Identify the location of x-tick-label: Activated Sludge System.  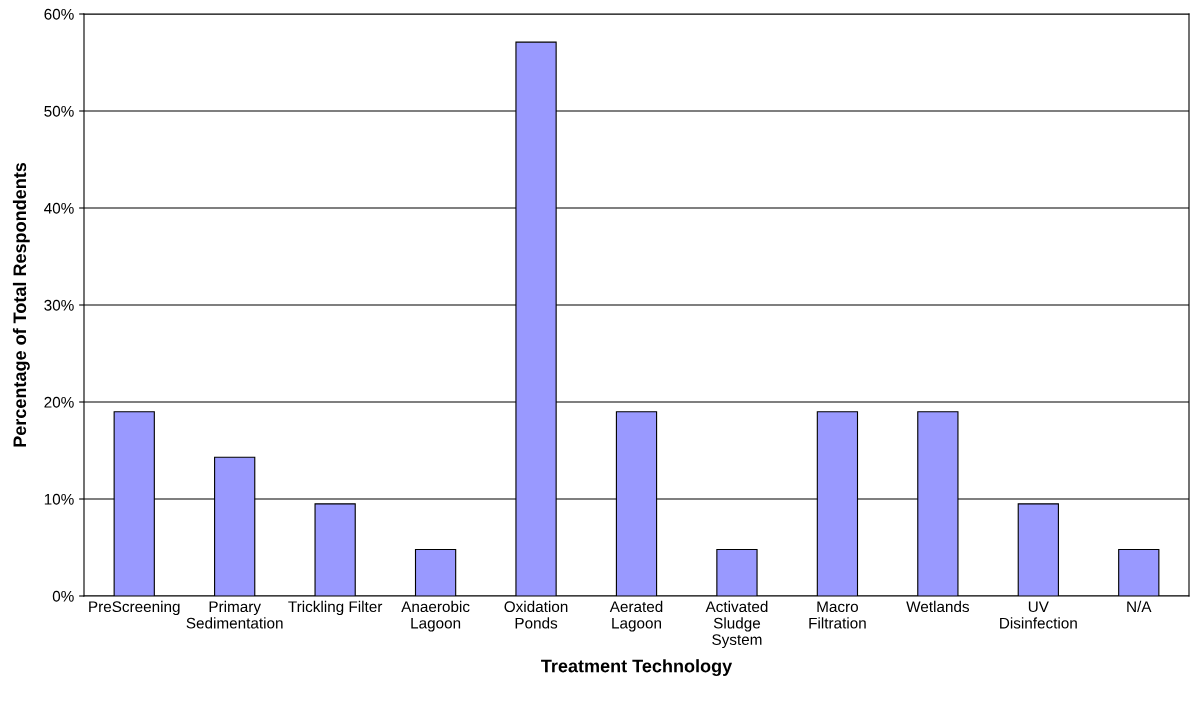
(736, 624).